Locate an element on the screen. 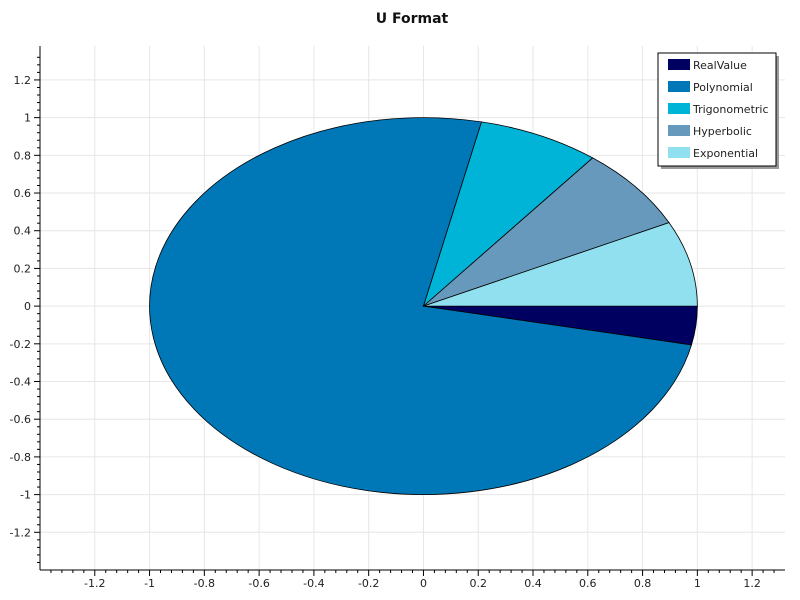 The image size is (800, 600). legend-swatch-realvalue is located at coordinates (679, 64).